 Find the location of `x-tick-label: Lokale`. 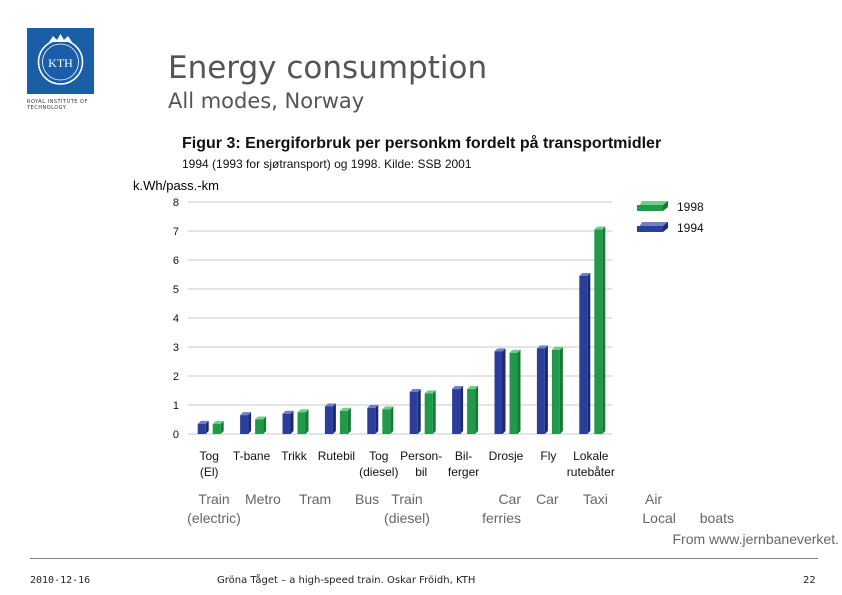

x-tick-label: Lokale is located at coordinates (591, 456).